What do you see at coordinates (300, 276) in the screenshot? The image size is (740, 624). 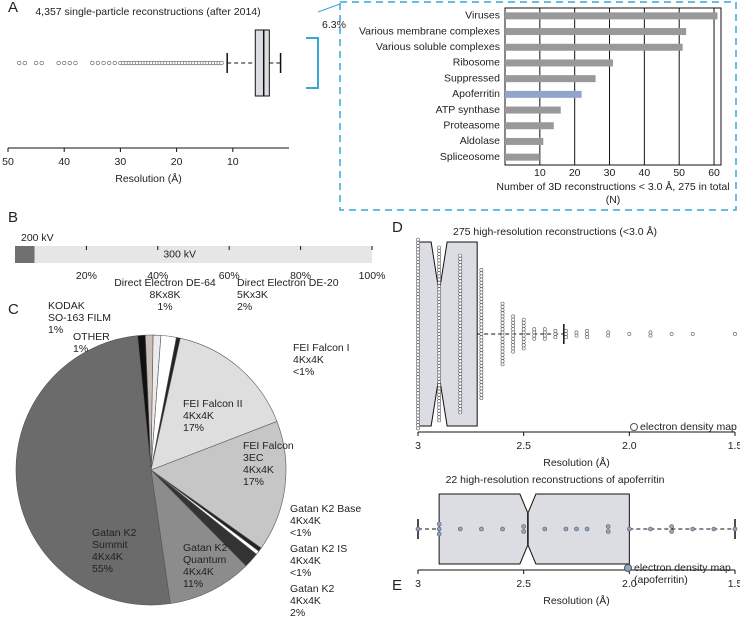 I see `x-tick-label: 80%` at bounding box center [300, 276].